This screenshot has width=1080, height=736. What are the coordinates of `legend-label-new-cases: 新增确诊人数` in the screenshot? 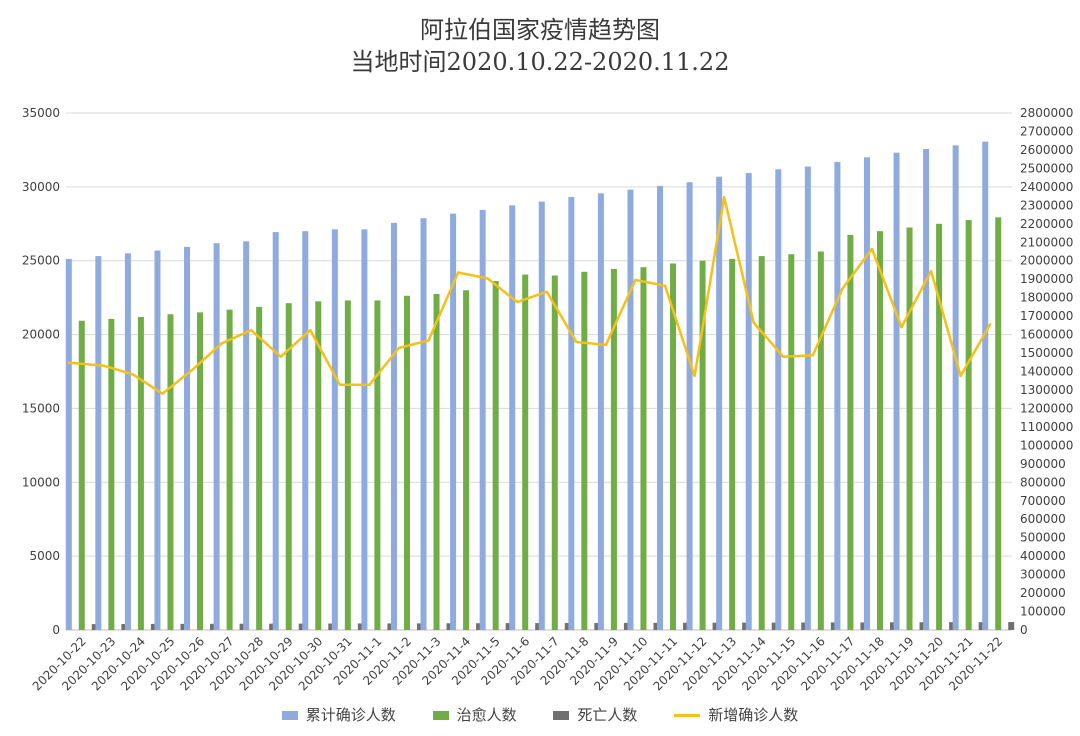 It's located at (753, 715).